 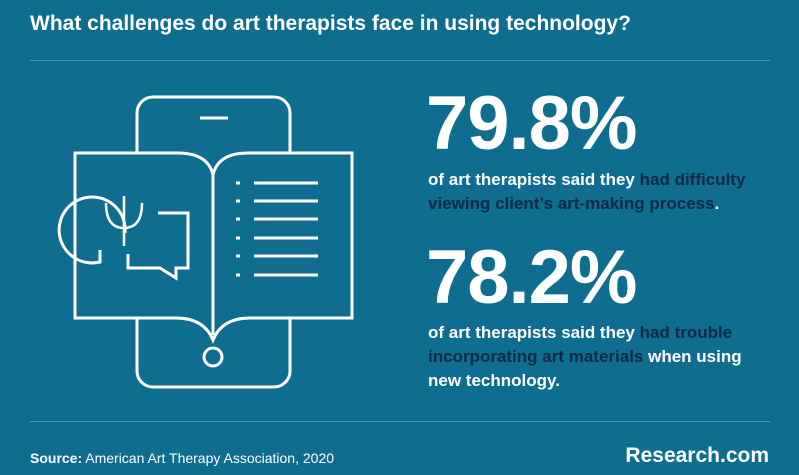 I want to click on highlight: had trouble incorporating art materials, so click(x=580, y=344).